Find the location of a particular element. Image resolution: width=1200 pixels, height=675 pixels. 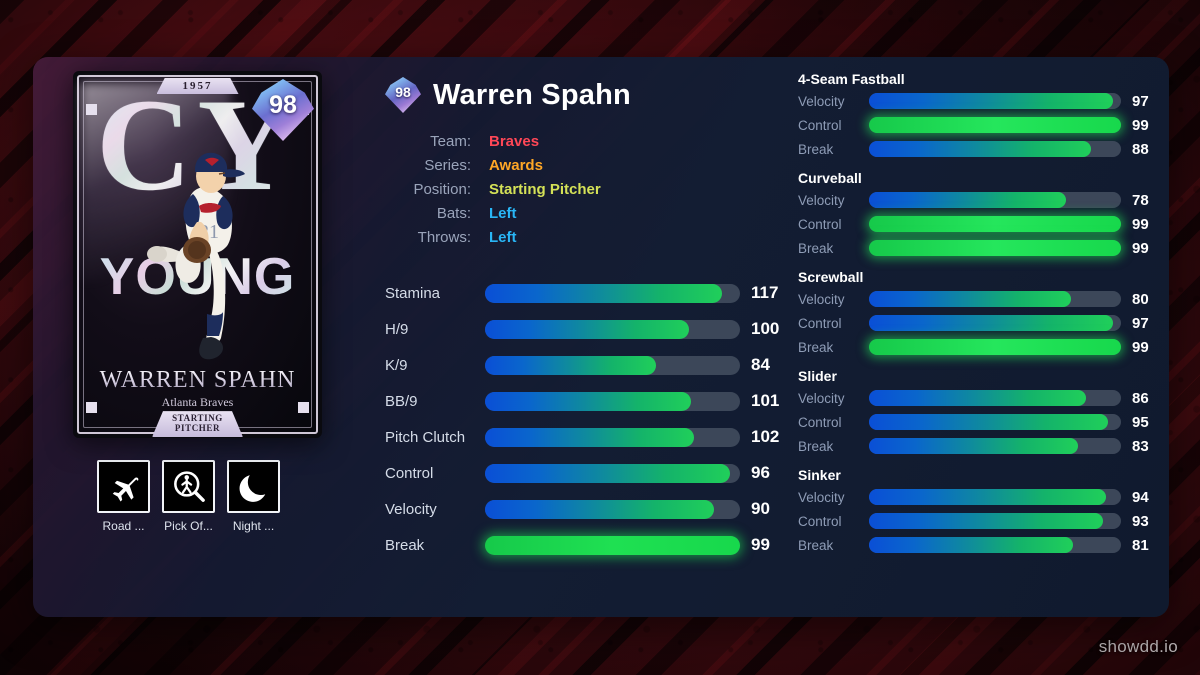

pitch-attribute-value: 78 is located at coordinates (1140, 200).